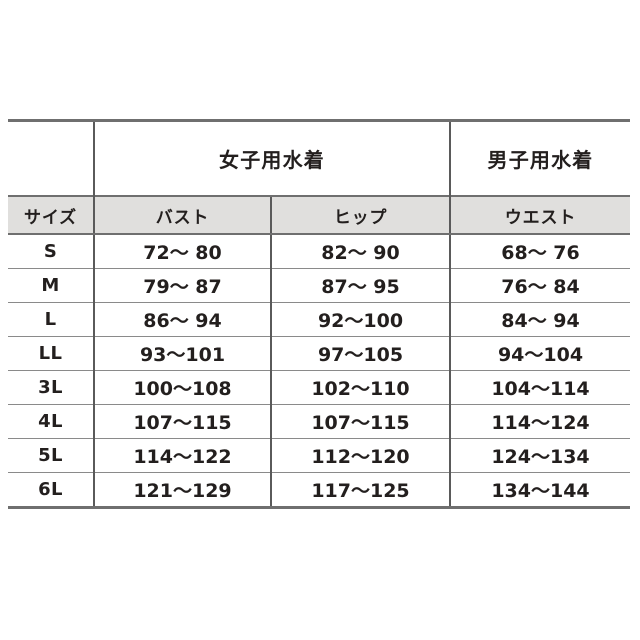 Image resolution: width=640 pixels, height=640 pixels. Describe the element at coordinates (182, 353) in the screenshot. I see `cell-bust: 93〜101` at that location.